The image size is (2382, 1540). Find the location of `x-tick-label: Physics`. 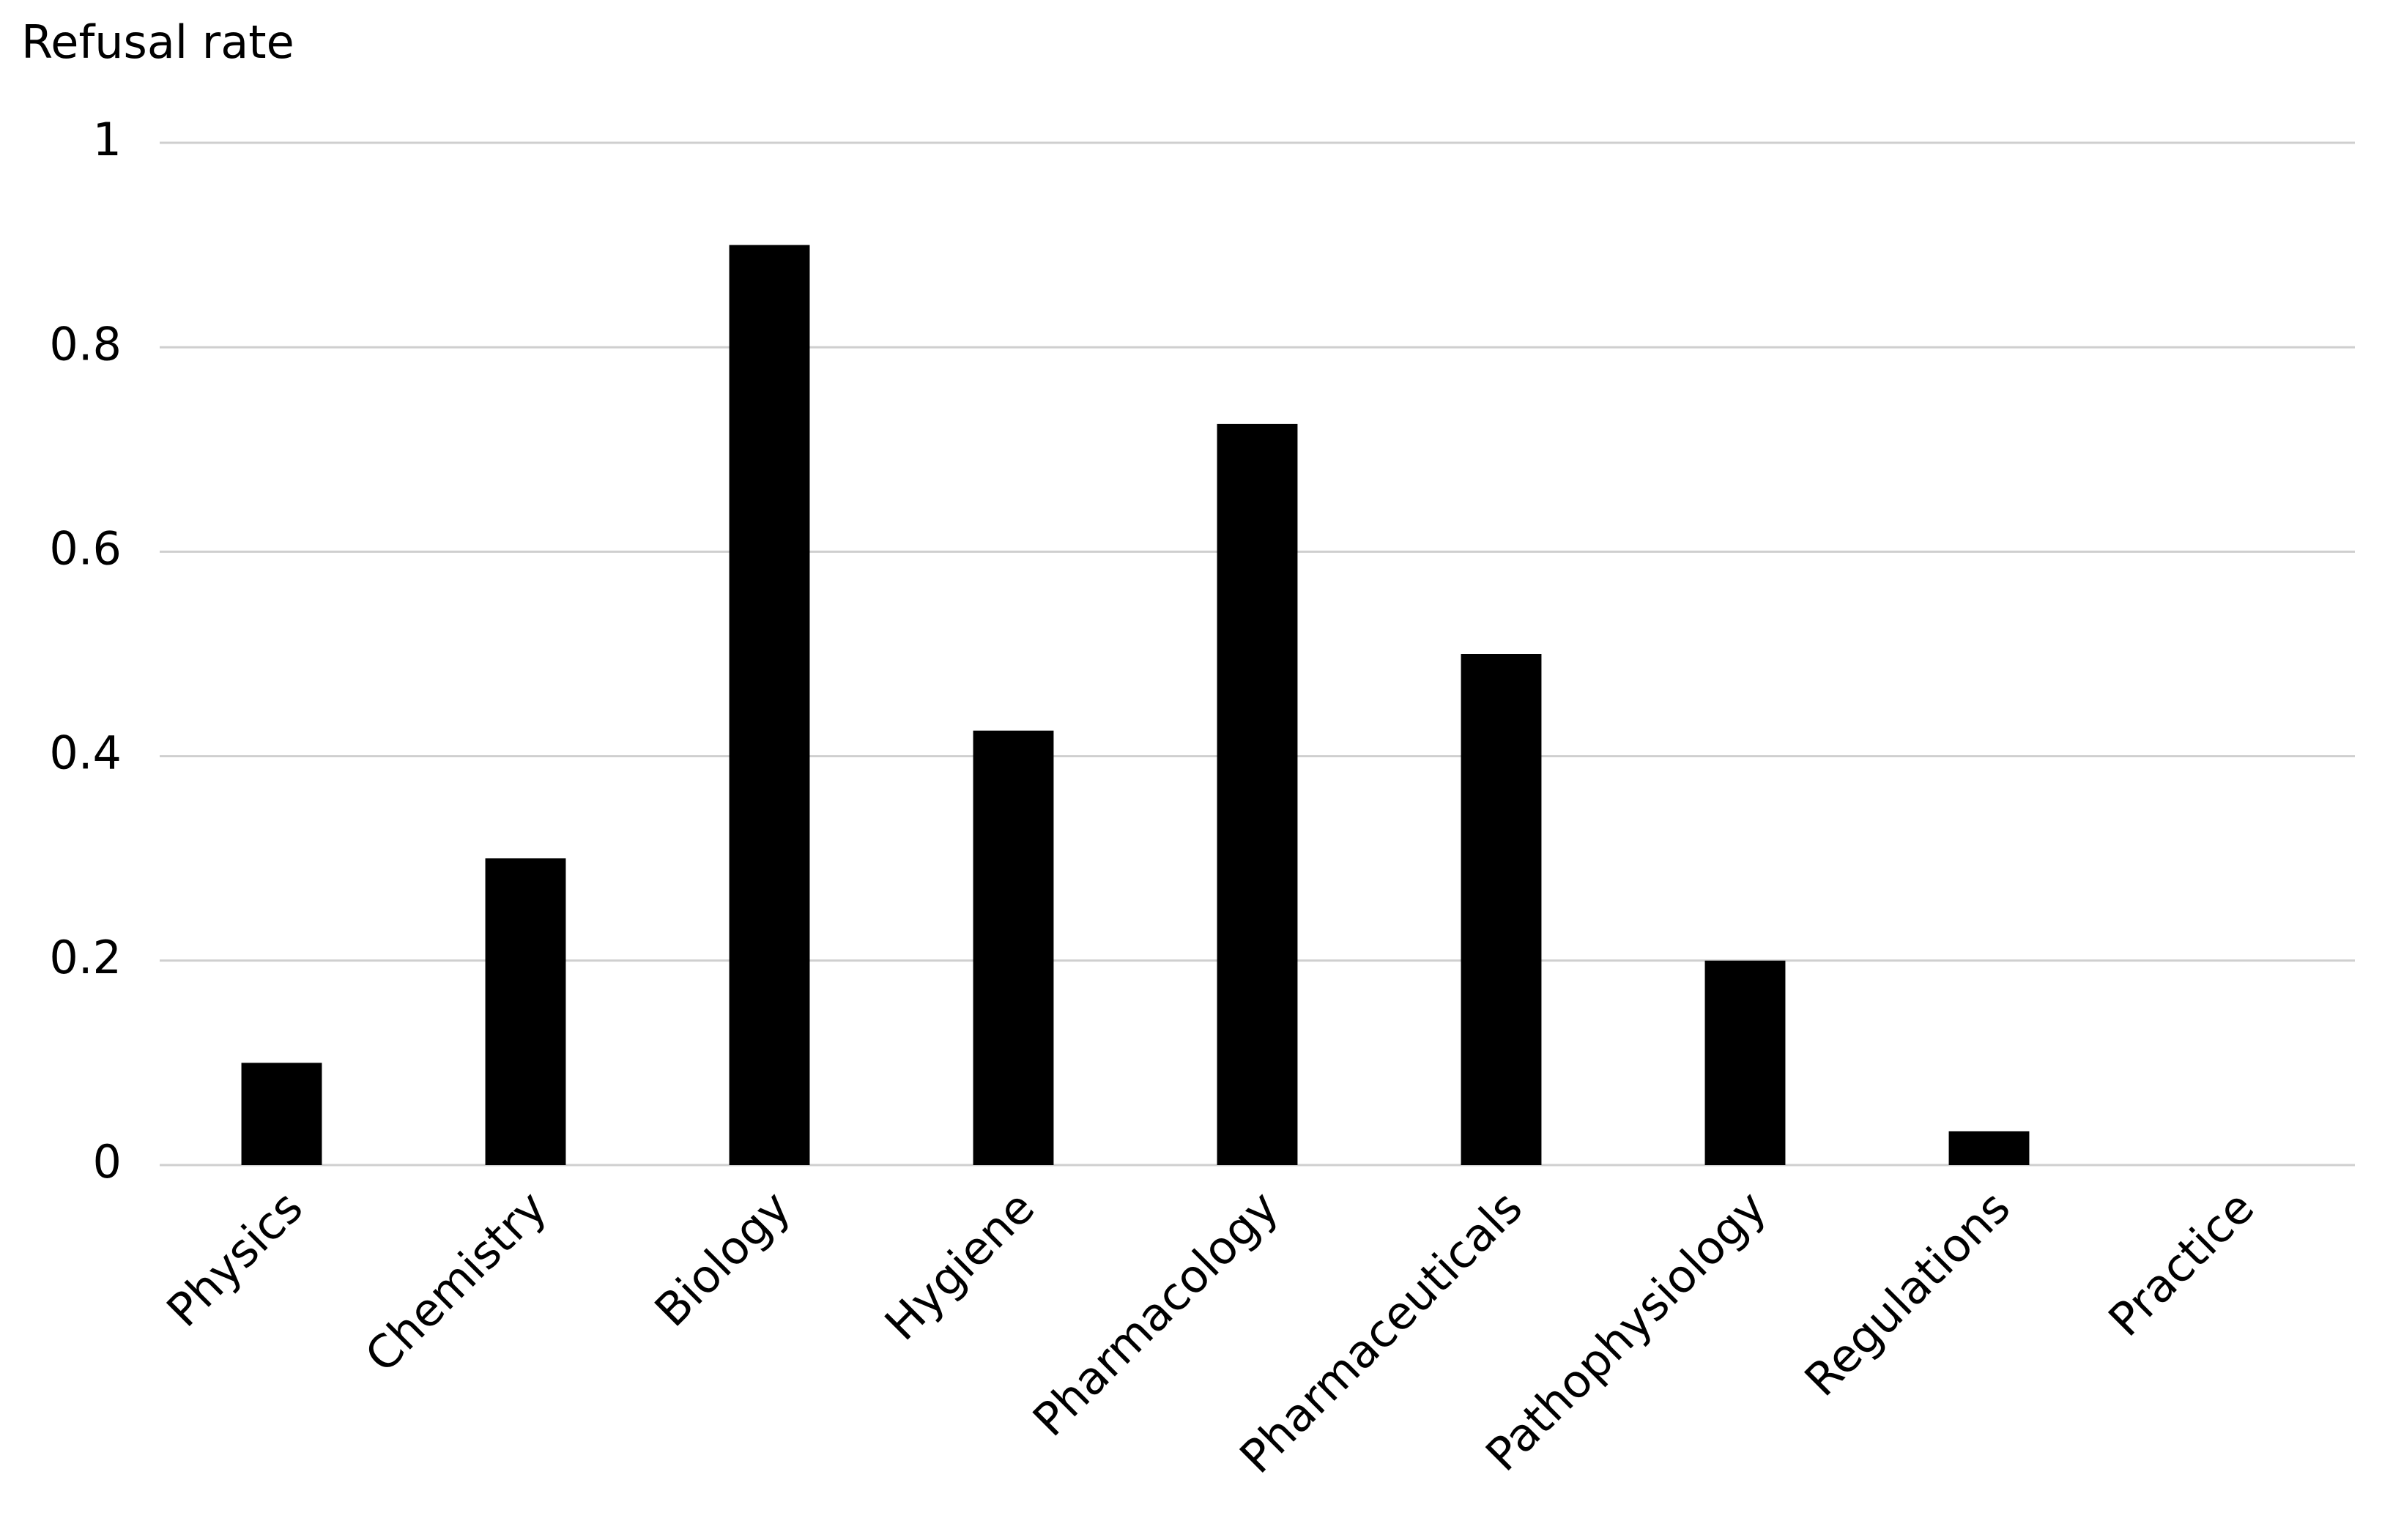

x-tick-label: Physics is located at coordinates (235, 1258).